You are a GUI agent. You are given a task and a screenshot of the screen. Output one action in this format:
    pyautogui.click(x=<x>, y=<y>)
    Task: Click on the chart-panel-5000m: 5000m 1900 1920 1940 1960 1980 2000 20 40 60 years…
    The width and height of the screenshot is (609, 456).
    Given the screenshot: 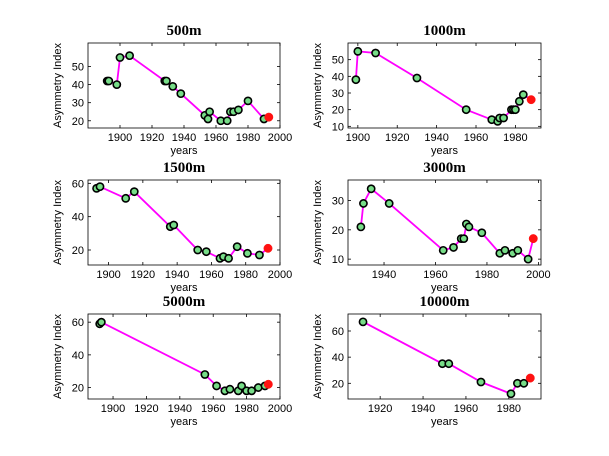 What is the action you would take?
    pyautogui.click(x=172, y=361)
    